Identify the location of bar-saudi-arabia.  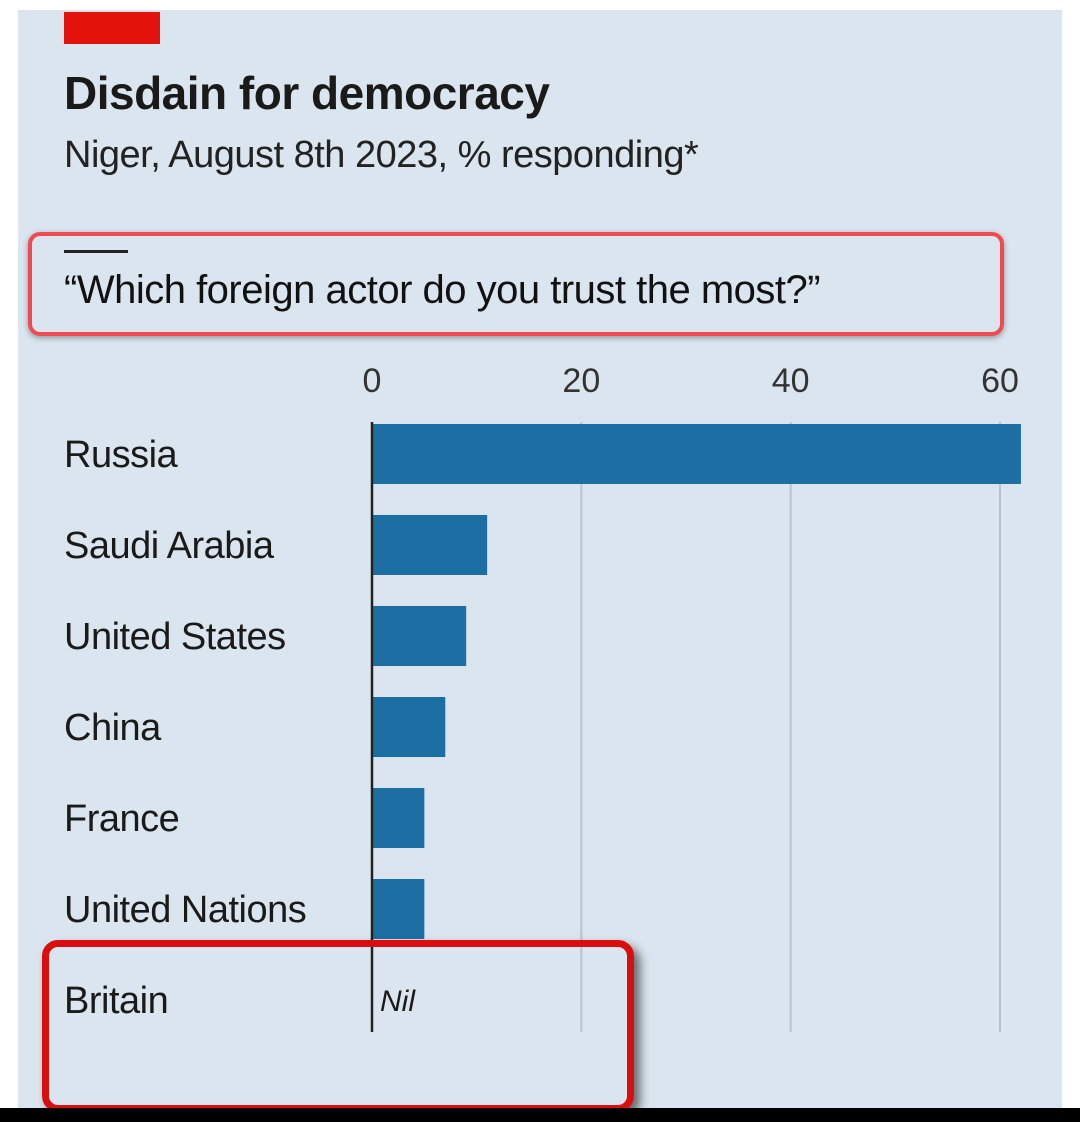
(430, 545).